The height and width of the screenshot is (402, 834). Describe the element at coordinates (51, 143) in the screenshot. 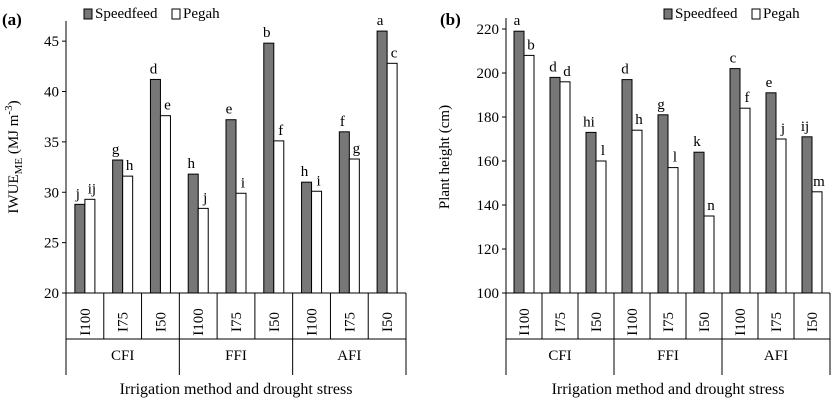

I see `y-tick-label: 35` at that location.